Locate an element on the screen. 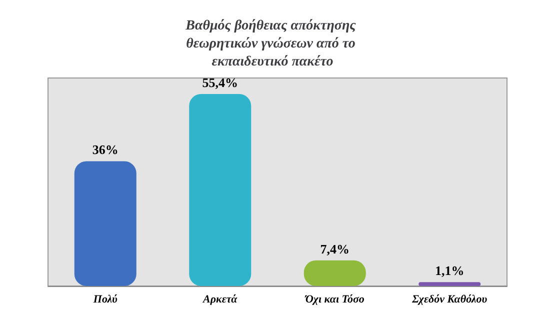  x-tick-label: Αρκετά is located at coordinates (220, 300).